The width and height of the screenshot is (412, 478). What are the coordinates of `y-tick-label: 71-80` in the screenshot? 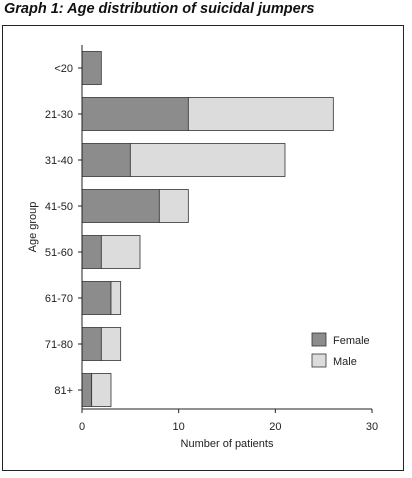 It's located at (59, 345).